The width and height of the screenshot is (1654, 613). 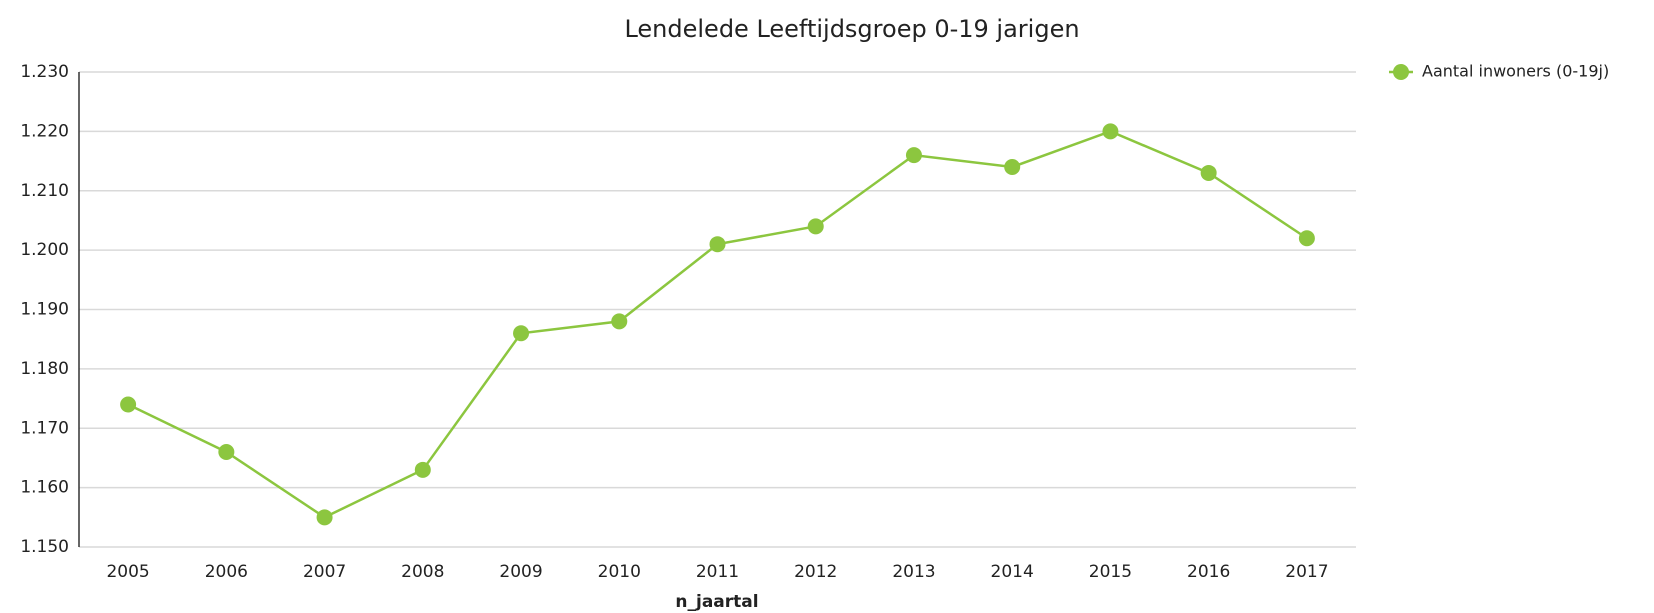 What do you see at coordinates (1401, 72) in the screenshot?
I see `legend-marker` at bounding box center [1401, 72].